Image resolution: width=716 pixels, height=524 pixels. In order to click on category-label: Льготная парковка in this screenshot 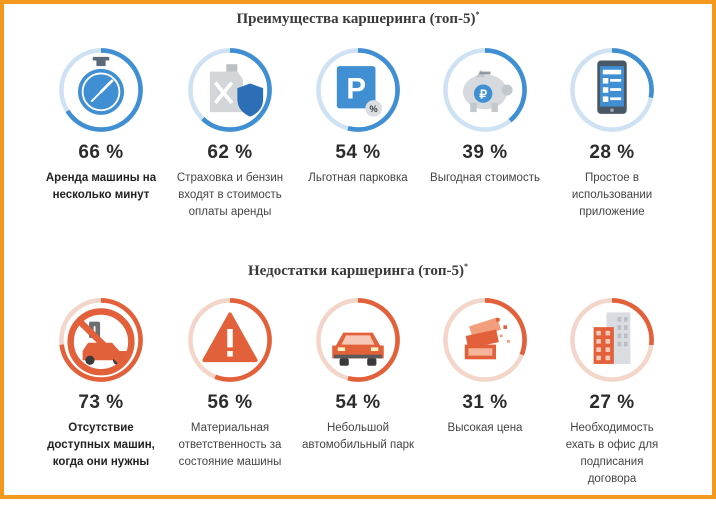, I will do `click(358, 178)`.